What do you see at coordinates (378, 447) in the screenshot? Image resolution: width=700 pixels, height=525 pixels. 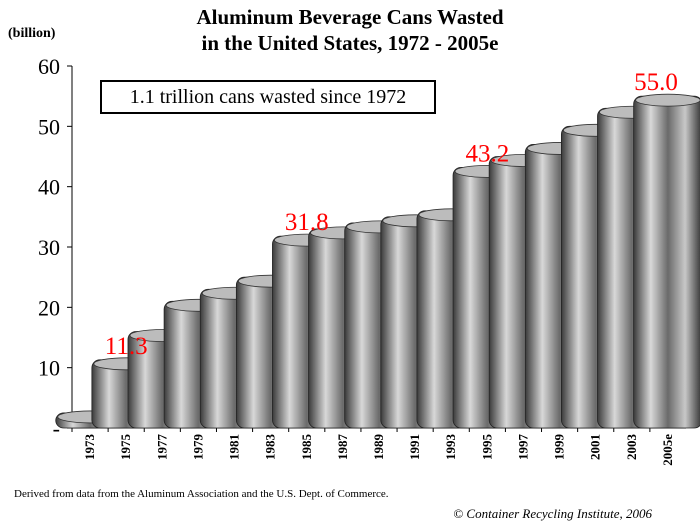 I see `x-tick-label: 1989` at bounding box center [378, 447].